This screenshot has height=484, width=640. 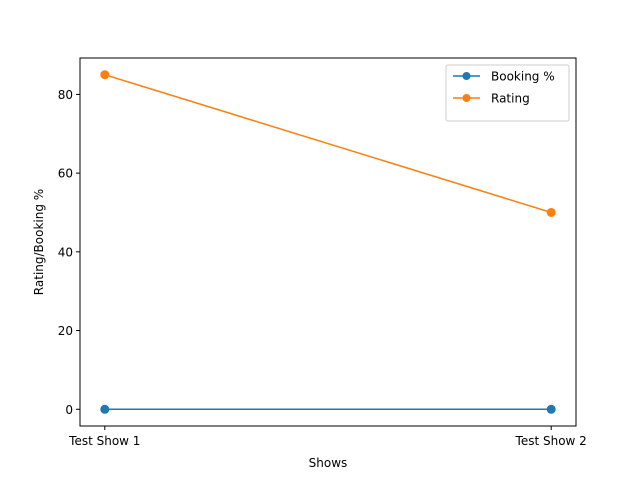 I want to click on legend-label-rating: Rating, so click(x=510, y=99).